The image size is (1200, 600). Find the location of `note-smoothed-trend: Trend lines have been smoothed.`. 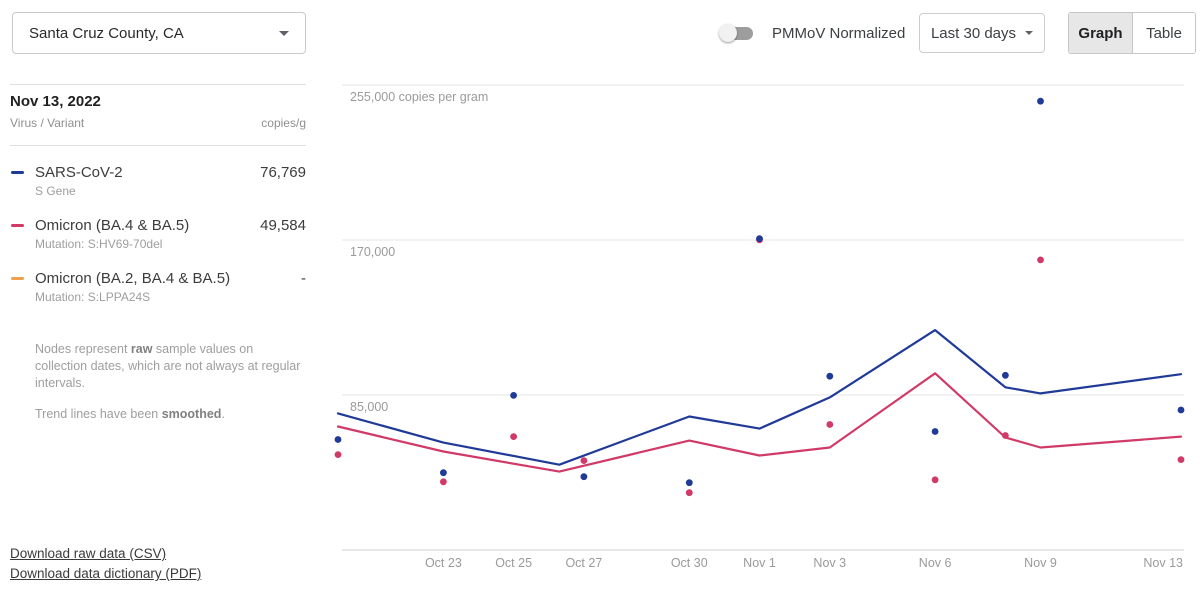

note-smoothed-trend: Trend lines have been smoothed. is located at coordinates (156, 417).